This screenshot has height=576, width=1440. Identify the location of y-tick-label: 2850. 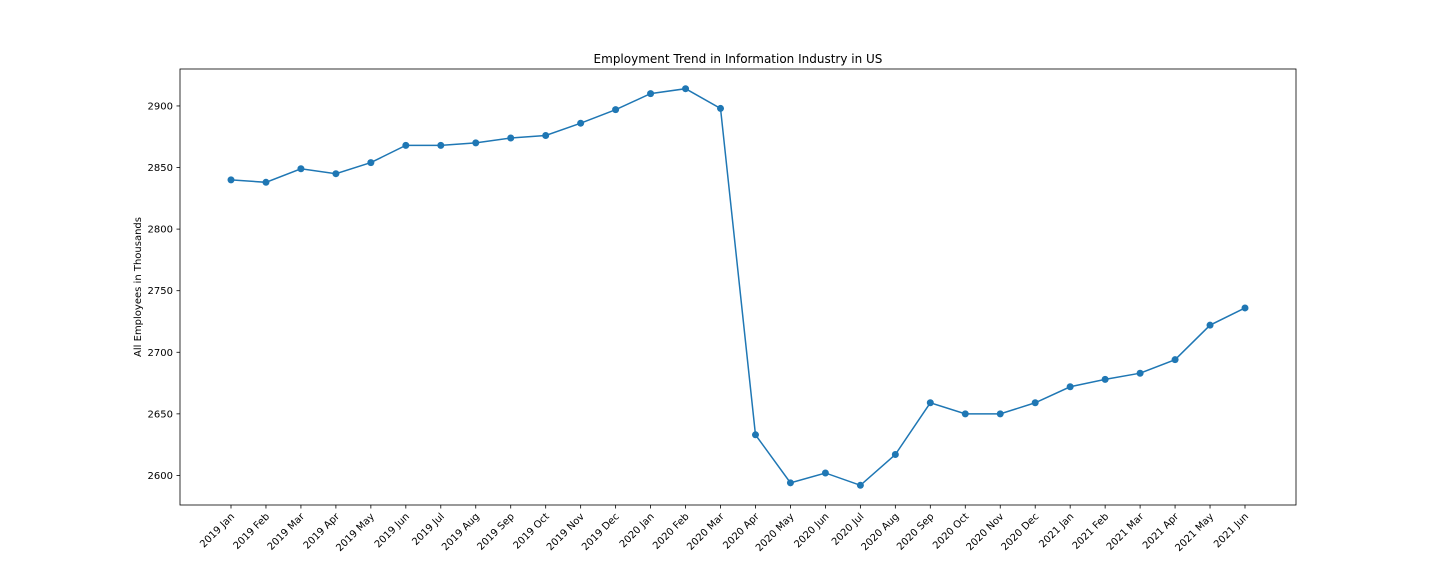
(160, 168).